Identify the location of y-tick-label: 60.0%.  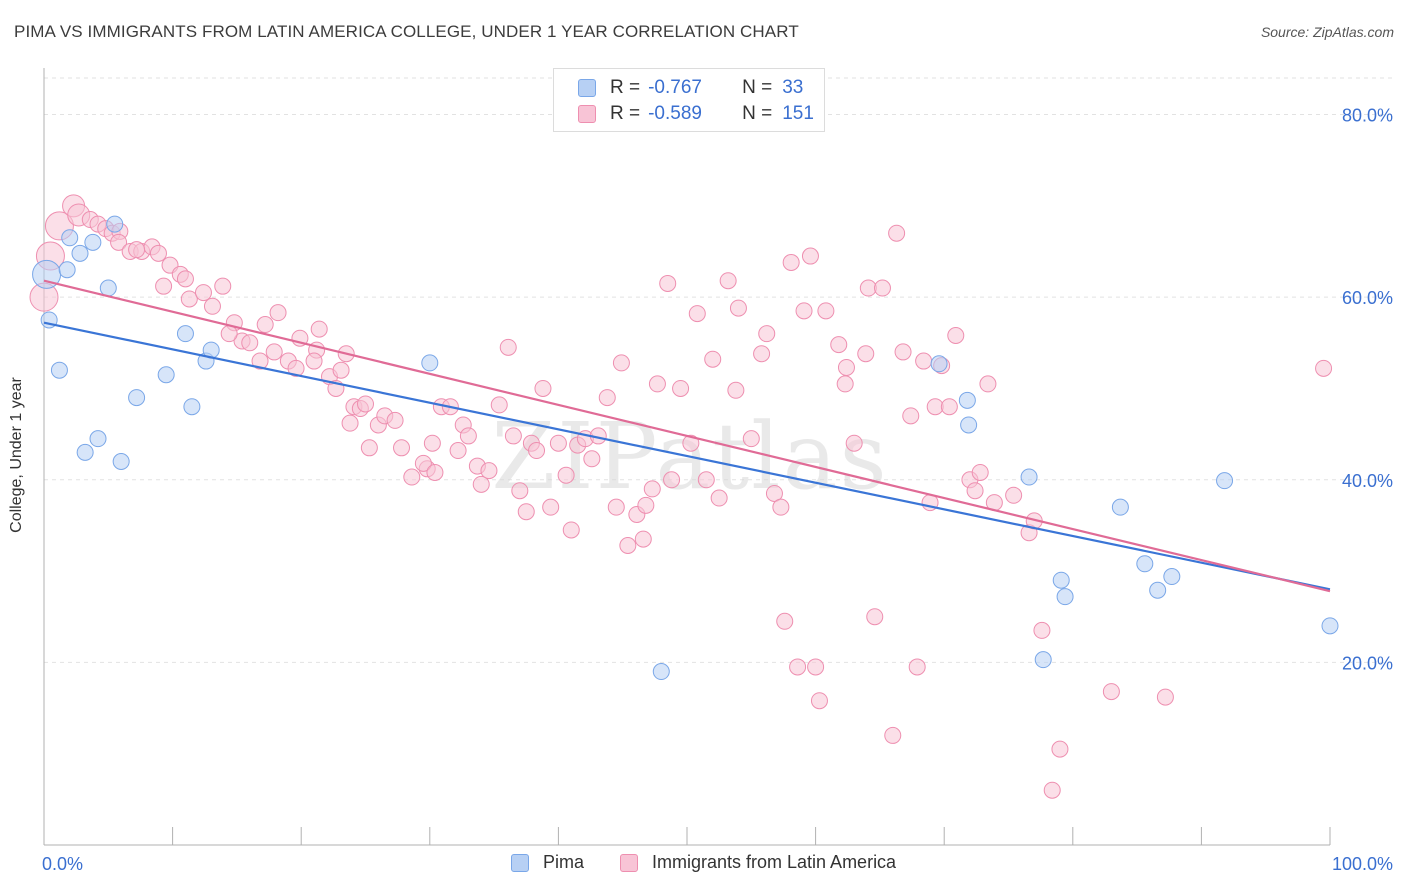
(1367, 298).